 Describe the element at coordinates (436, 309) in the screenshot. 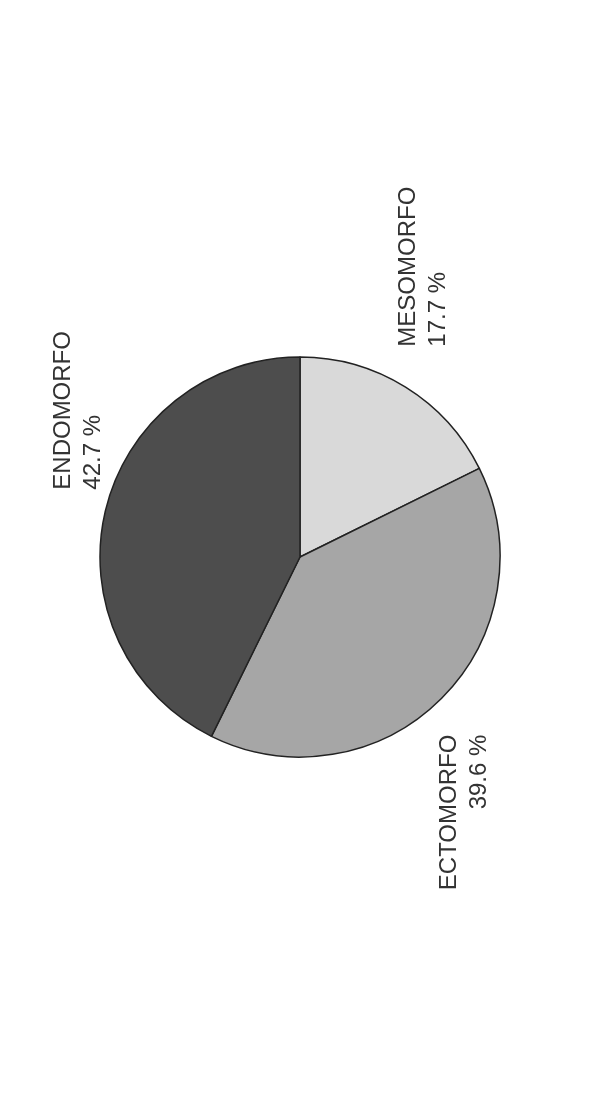

I see `data-label: 17.7 %` at that location.